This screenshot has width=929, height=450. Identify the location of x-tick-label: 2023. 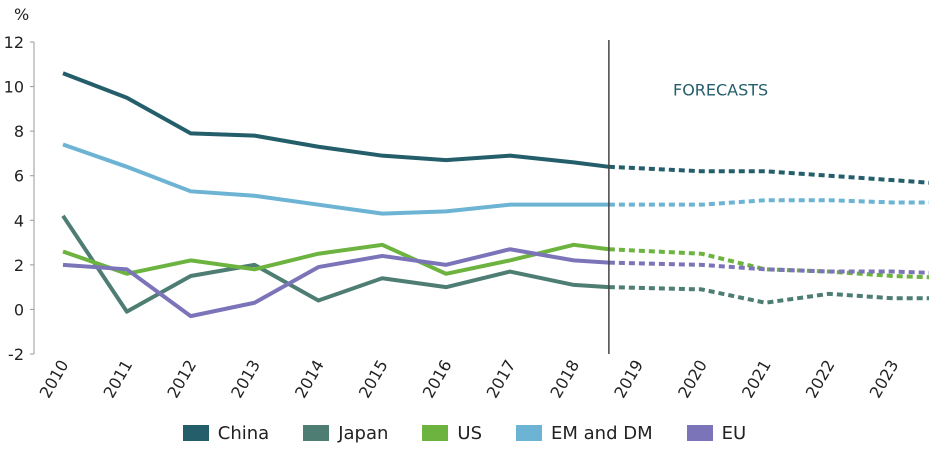
(884, 379).